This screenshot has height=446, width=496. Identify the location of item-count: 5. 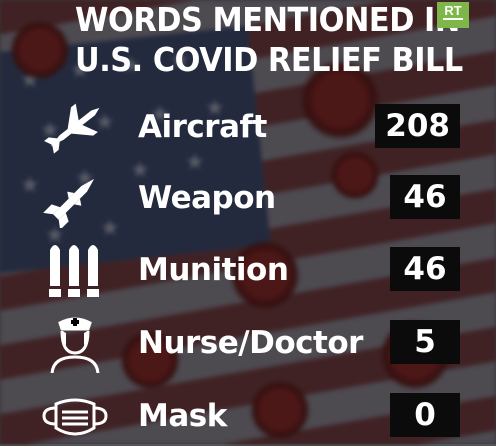
(425, 342).